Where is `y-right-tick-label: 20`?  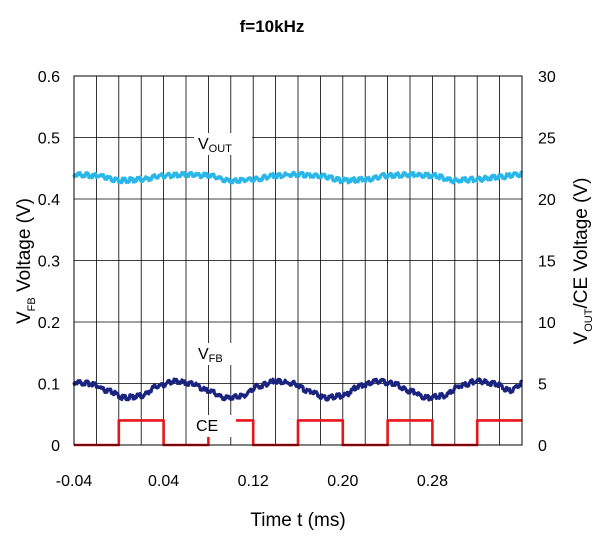
y-right-tick-label: 20 is located at coordinates (547, 200).